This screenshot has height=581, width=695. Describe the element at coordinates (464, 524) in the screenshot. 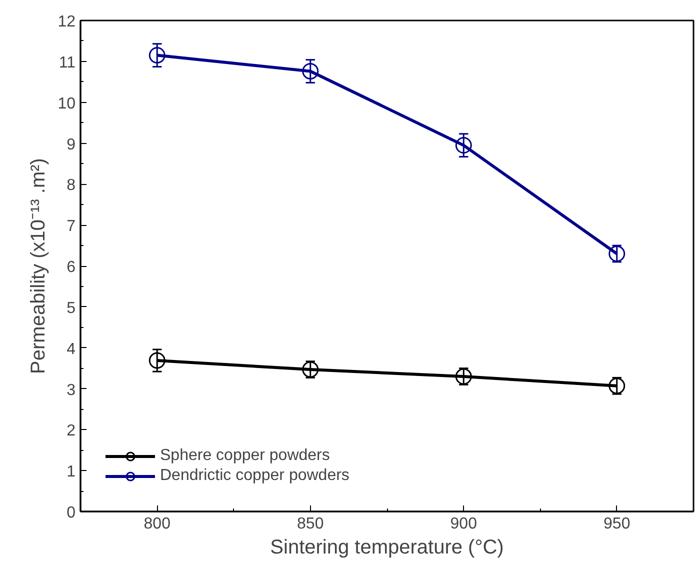

I see `x-tick-label: 900` at that location.